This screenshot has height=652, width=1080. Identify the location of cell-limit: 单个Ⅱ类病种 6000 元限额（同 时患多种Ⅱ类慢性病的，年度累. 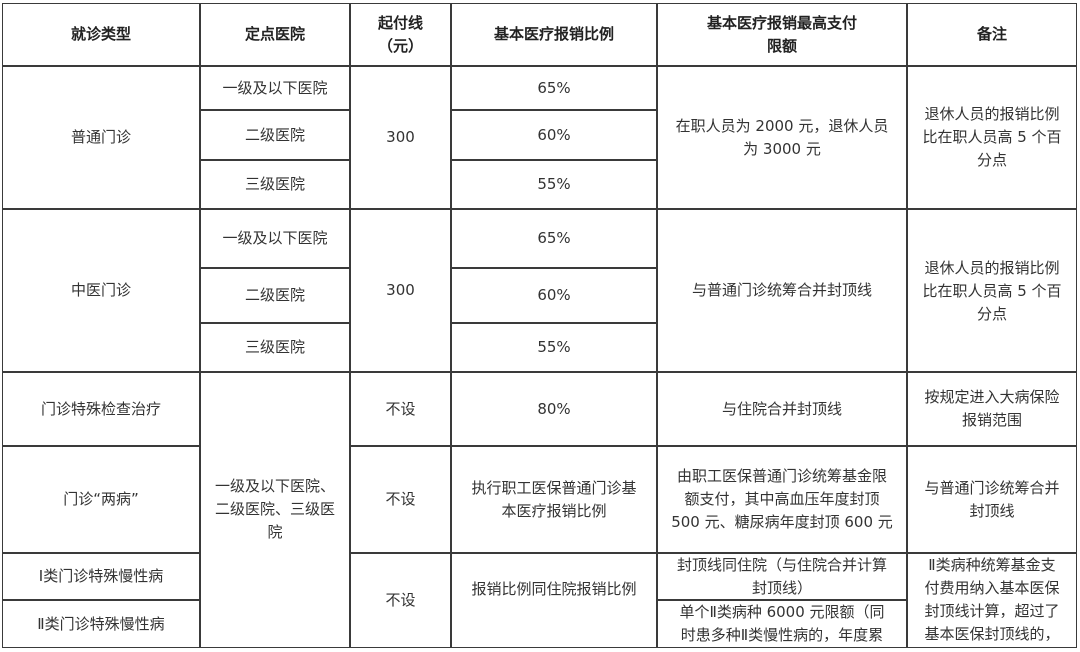
(782, 624).